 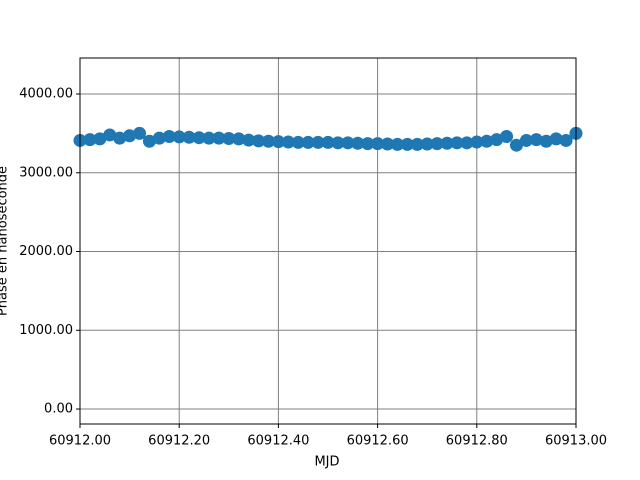 I want to click on x-tick-label: 60912.00, so click(x=80, y=441).